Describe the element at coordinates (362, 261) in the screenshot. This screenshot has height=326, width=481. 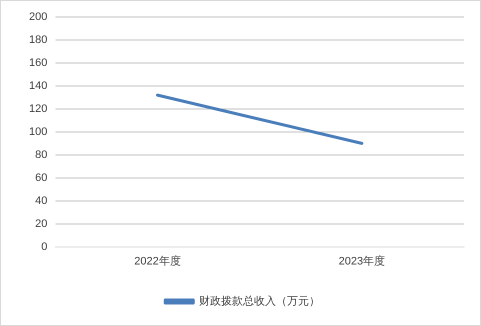
I see `x-tick-label: 2023年度` at that location.